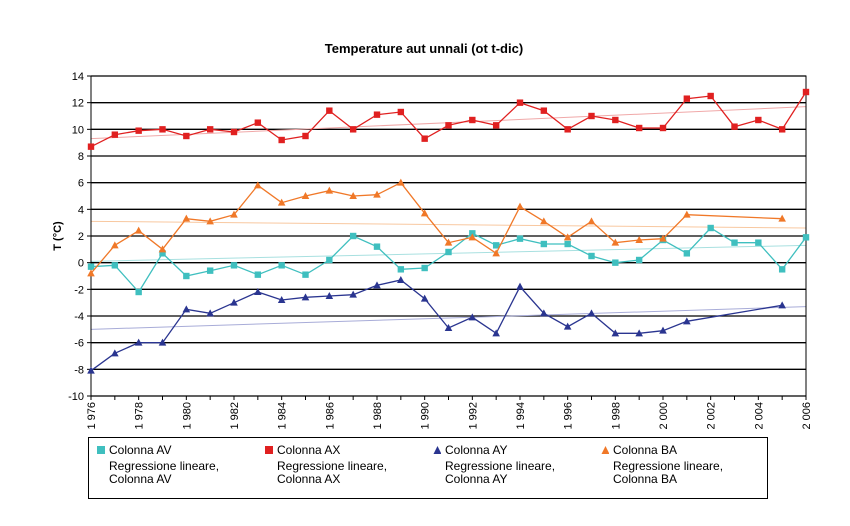 This screenshot has height=526, width=850. What do you see at coordinates (81, 264) in the screenshot?
I see `y-tick-label: 0` at bounding box center [81, 264].